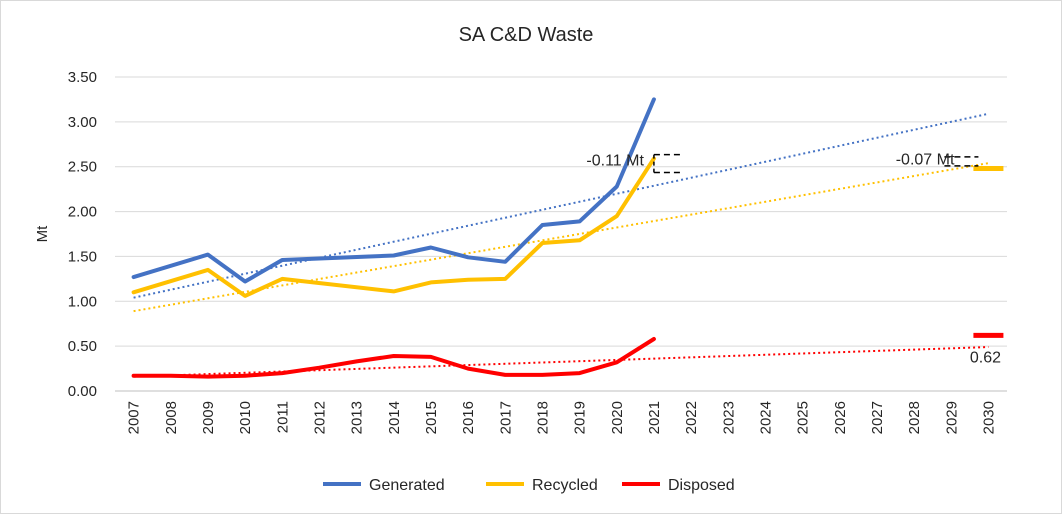 Image resolution: width=1064 pixels, height=516 pixels. What do you see at coordinates (407, 485) in the screenshot?
I see `legend-label-generated: Generated` at bounding box center [407, 485].